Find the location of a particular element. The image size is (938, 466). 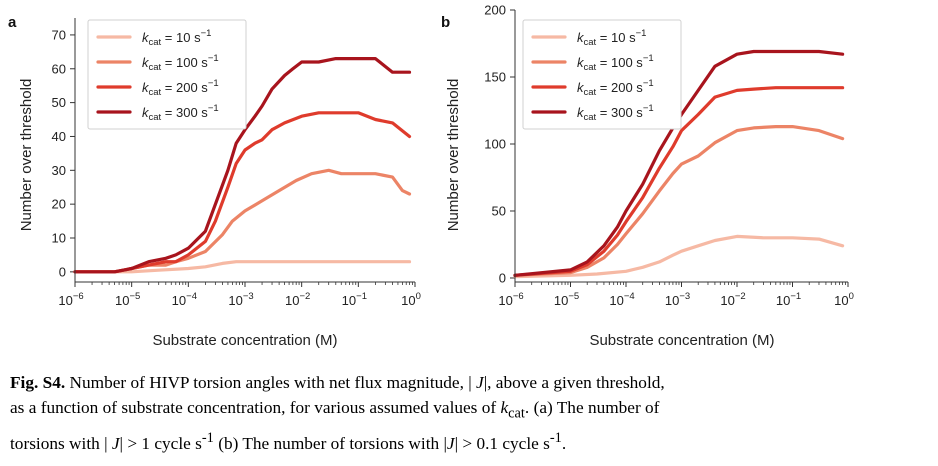

caption-label: Fig. S4. is located at coordinates (38, 382).